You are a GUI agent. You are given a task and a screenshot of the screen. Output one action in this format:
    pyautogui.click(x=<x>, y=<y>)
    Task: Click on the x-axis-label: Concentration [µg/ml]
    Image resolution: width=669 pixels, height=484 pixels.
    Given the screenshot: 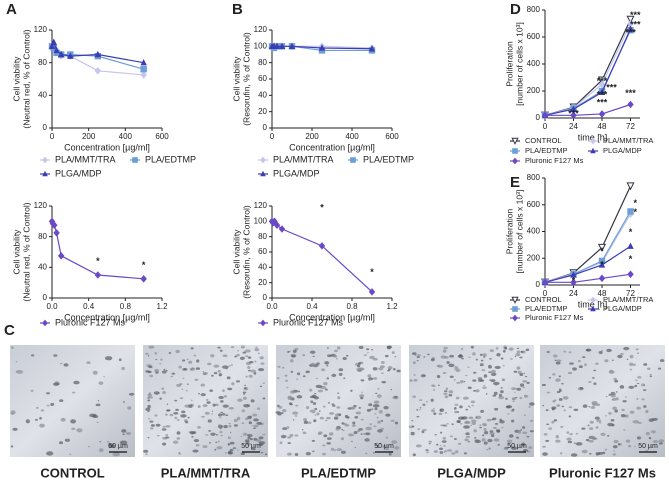 What is the action you would take?
    pyautogui.click(x=107, y=317)
    